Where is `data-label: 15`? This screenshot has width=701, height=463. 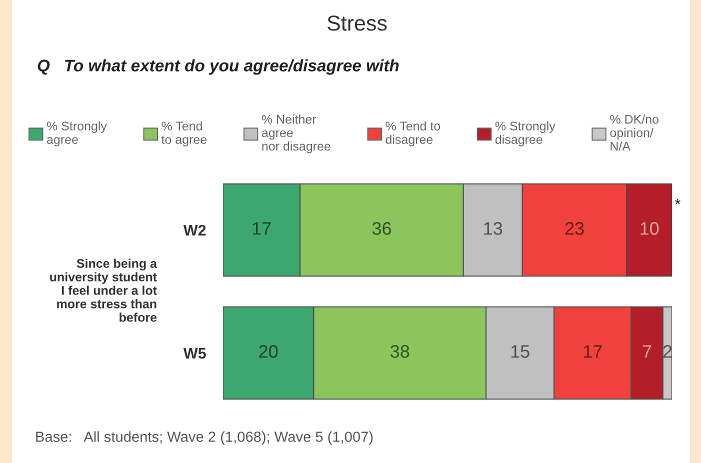 data-label: 15 is located at coordinates (520, 351).